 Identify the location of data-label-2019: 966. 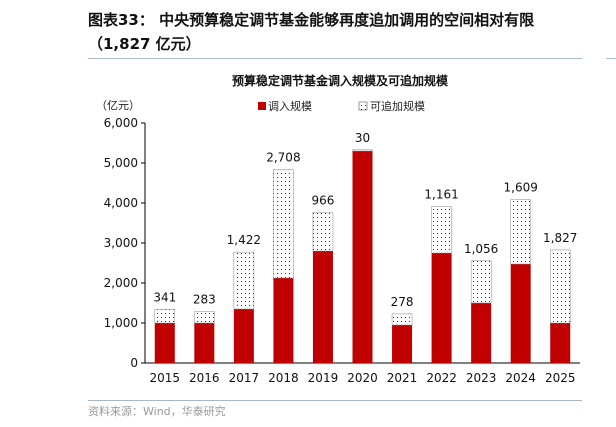
(323, 200).